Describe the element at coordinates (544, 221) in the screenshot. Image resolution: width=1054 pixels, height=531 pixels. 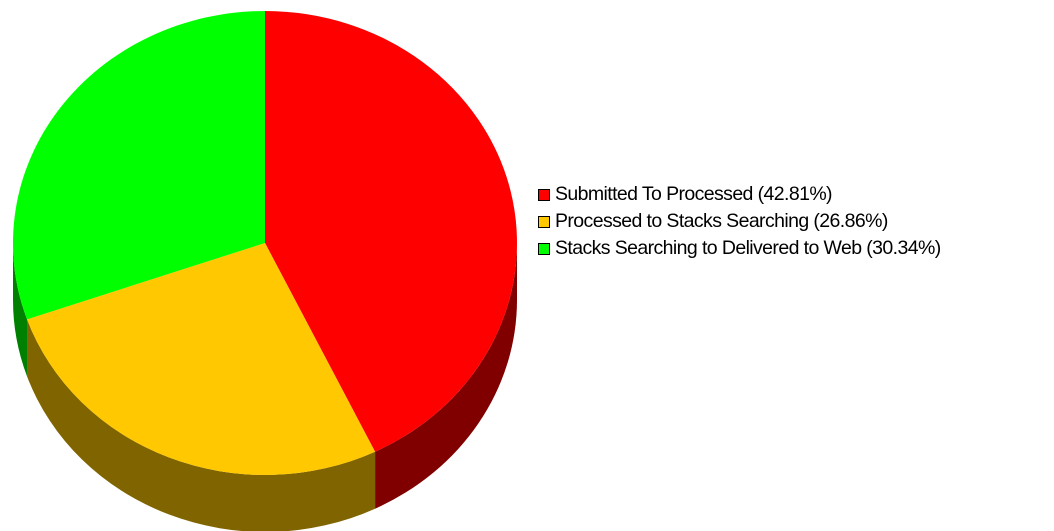
I see `legend-swatch-orange` at that location.